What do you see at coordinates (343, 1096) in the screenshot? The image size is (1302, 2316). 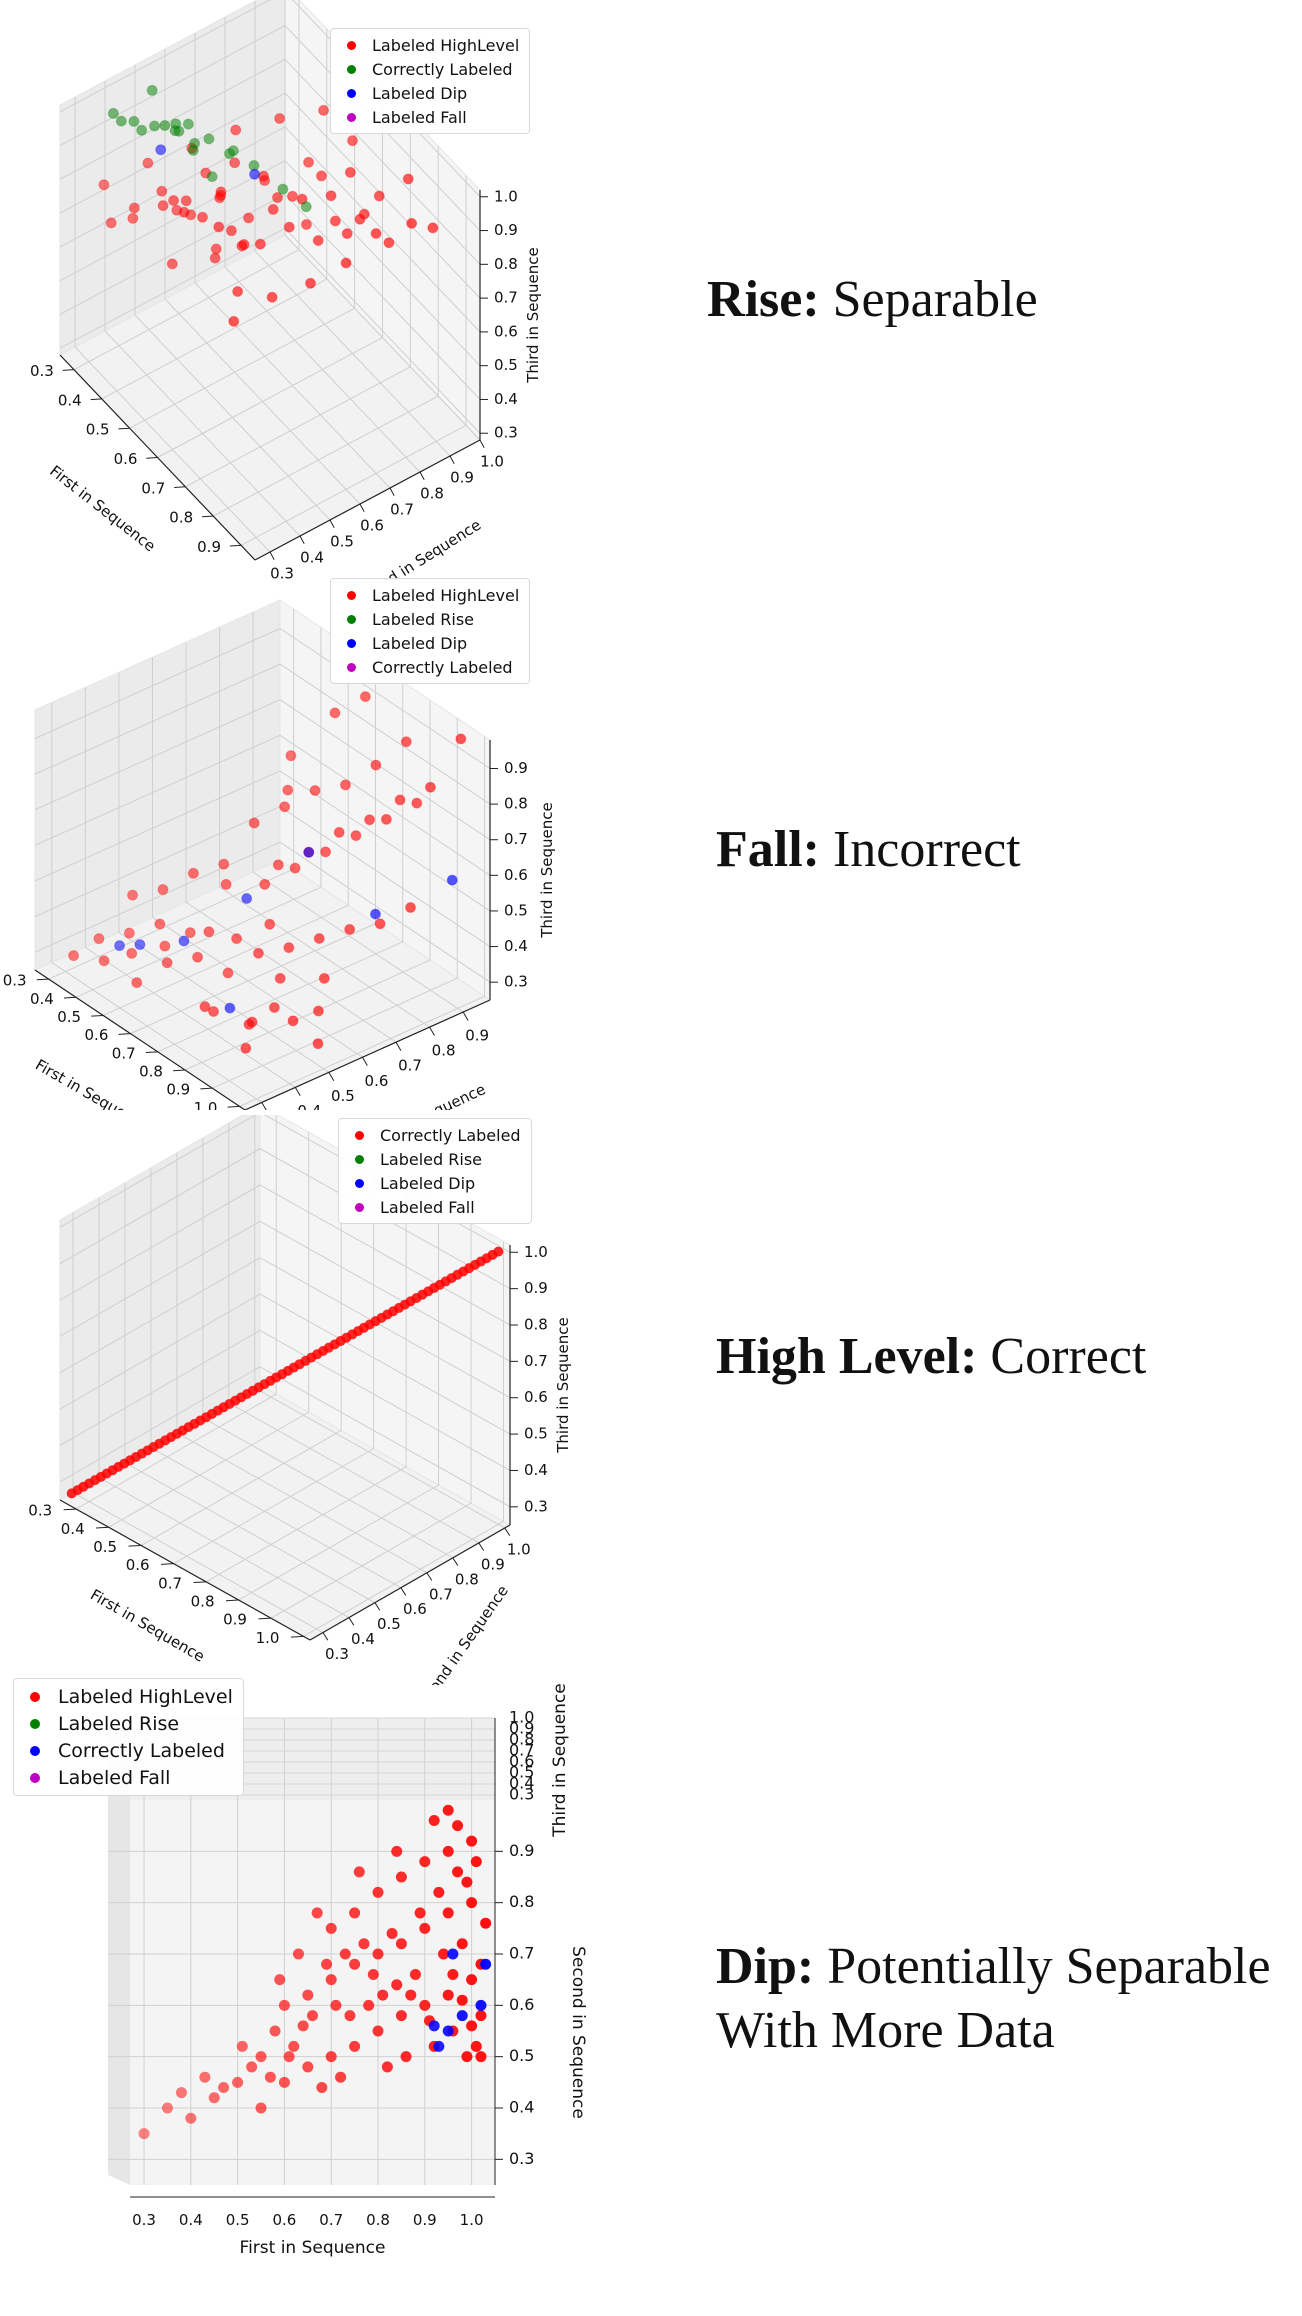 I see `y-tick-label: 0.5` at bounding box center [343, 1096].